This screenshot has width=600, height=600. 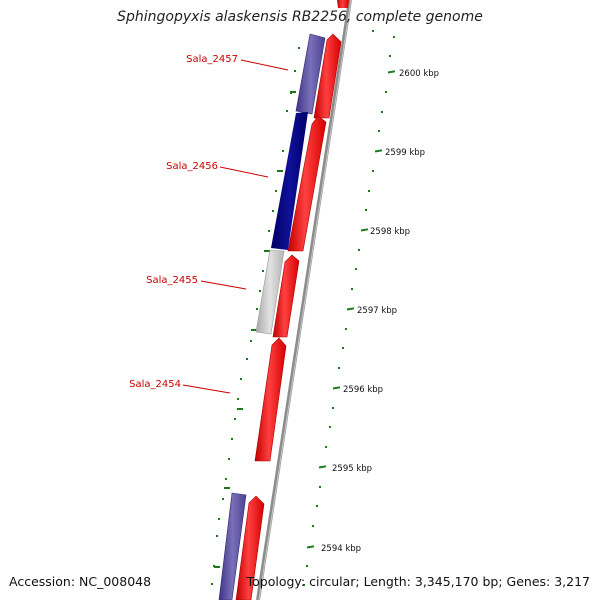 I want to click on gene-arrow-top, so click(x=343, y=4).